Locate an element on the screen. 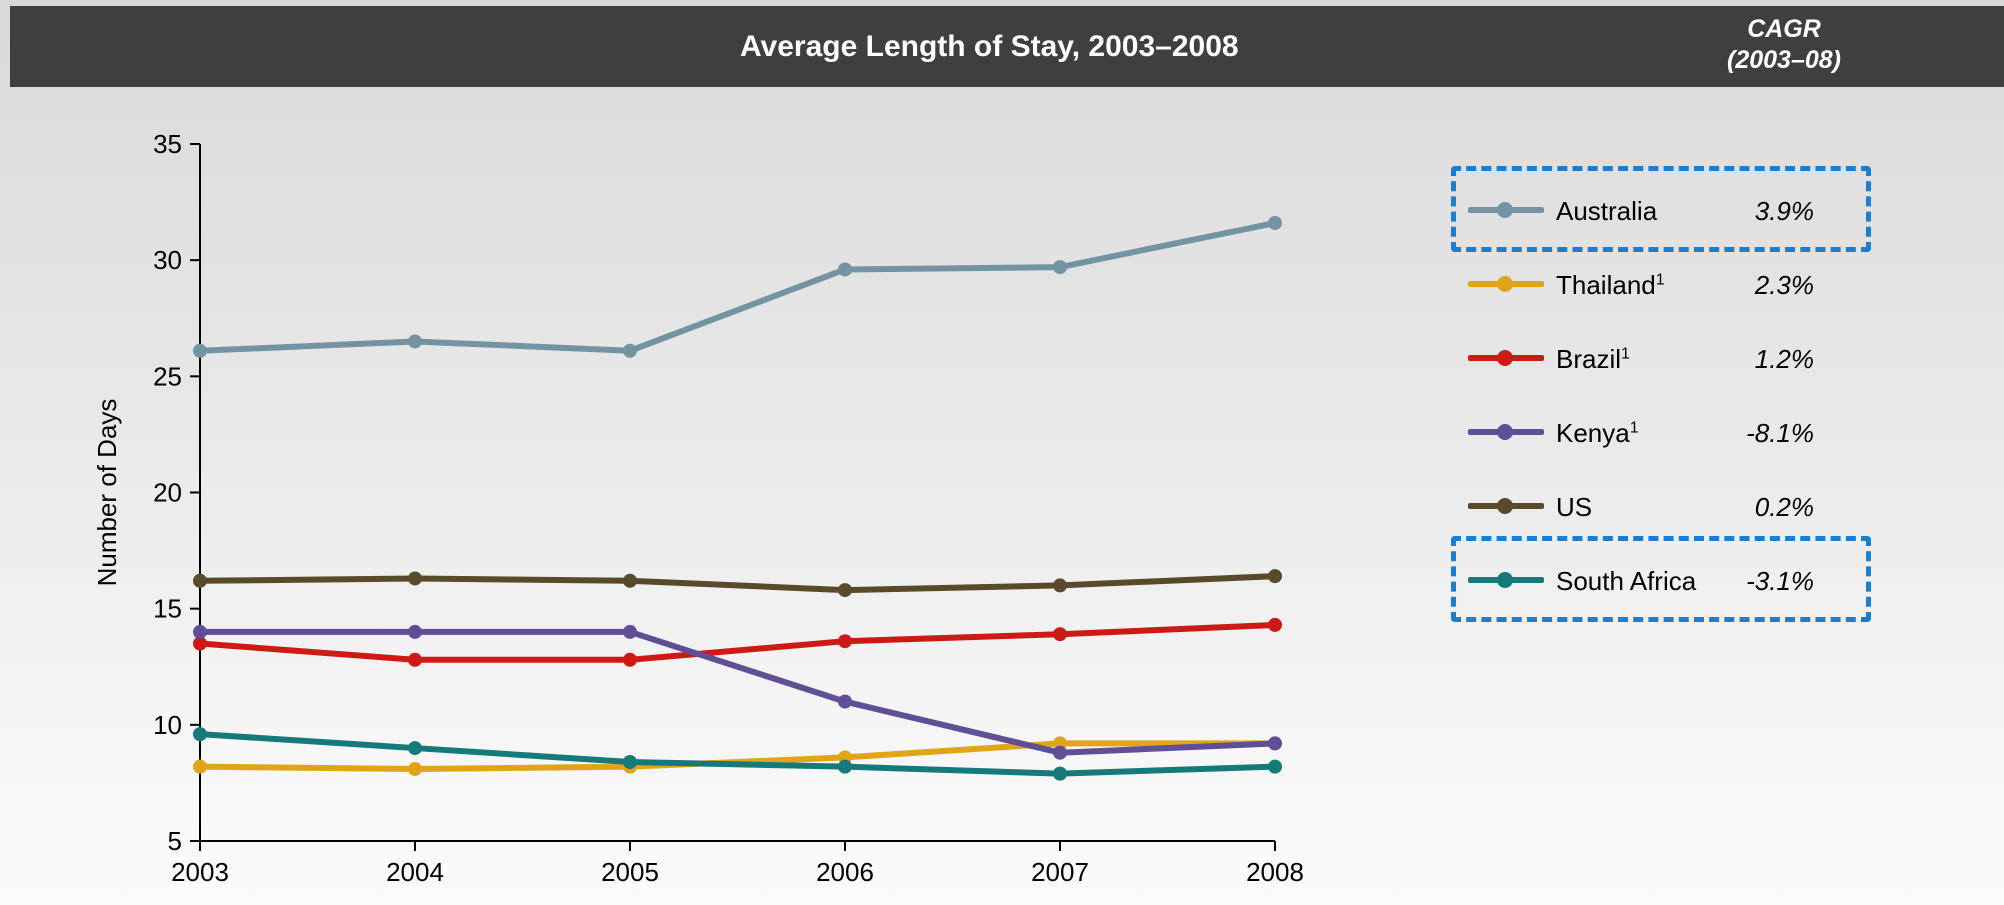 The height and width of the screenshot is (905, 2004). cagr-value: 1.2% is located at coordinates (1784, 359).